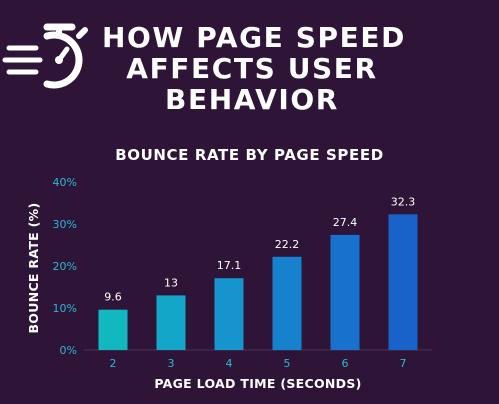 The width and height of the screenshot is (499, 404). Describe the element at coordinates (229, 363) in the screenshot. I see `x-tick-label: 4` at that location.